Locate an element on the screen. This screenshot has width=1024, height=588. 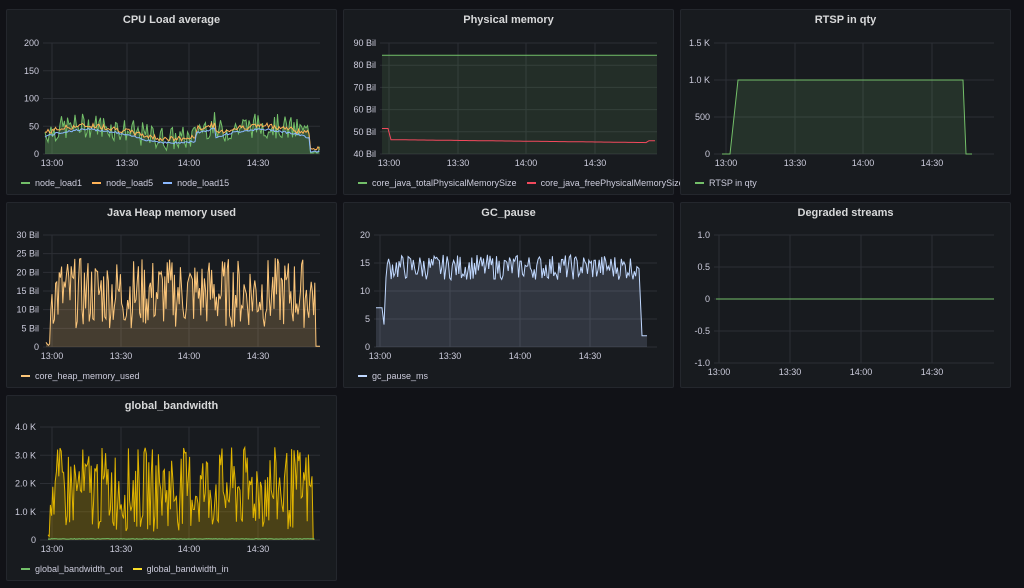
legend-label: core_java_freePhysicalMemorySize is located at coordinates (612, 183).